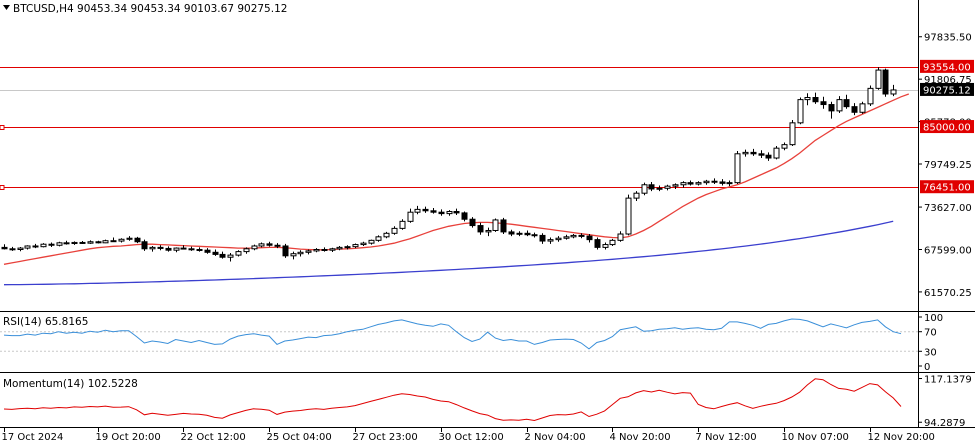 This screenshot has width=975, height=445. I want to click on collapse-triangle-icon, so click(6, 7).